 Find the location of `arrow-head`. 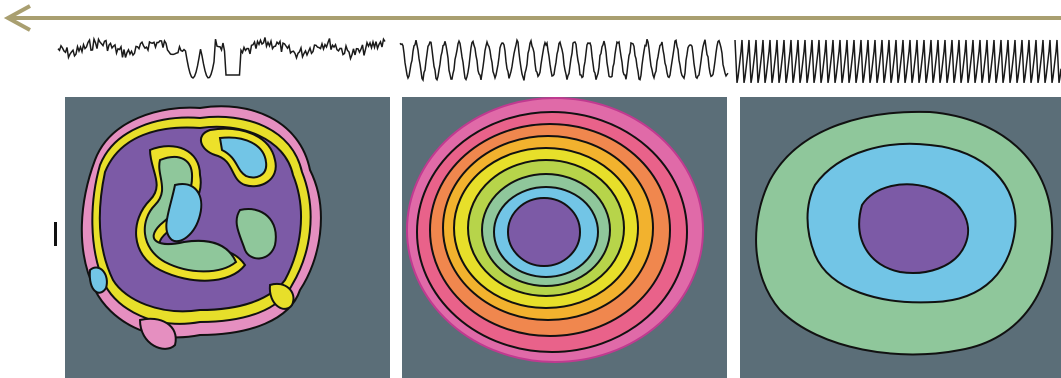

arrow-head is located at coordinates (17, 18).